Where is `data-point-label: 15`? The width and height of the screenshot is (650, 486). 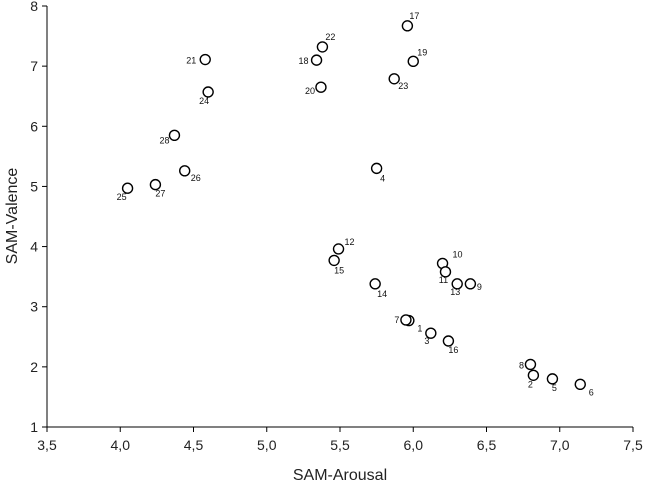 data-point-label: 15 is located at coordinates (339, 270).